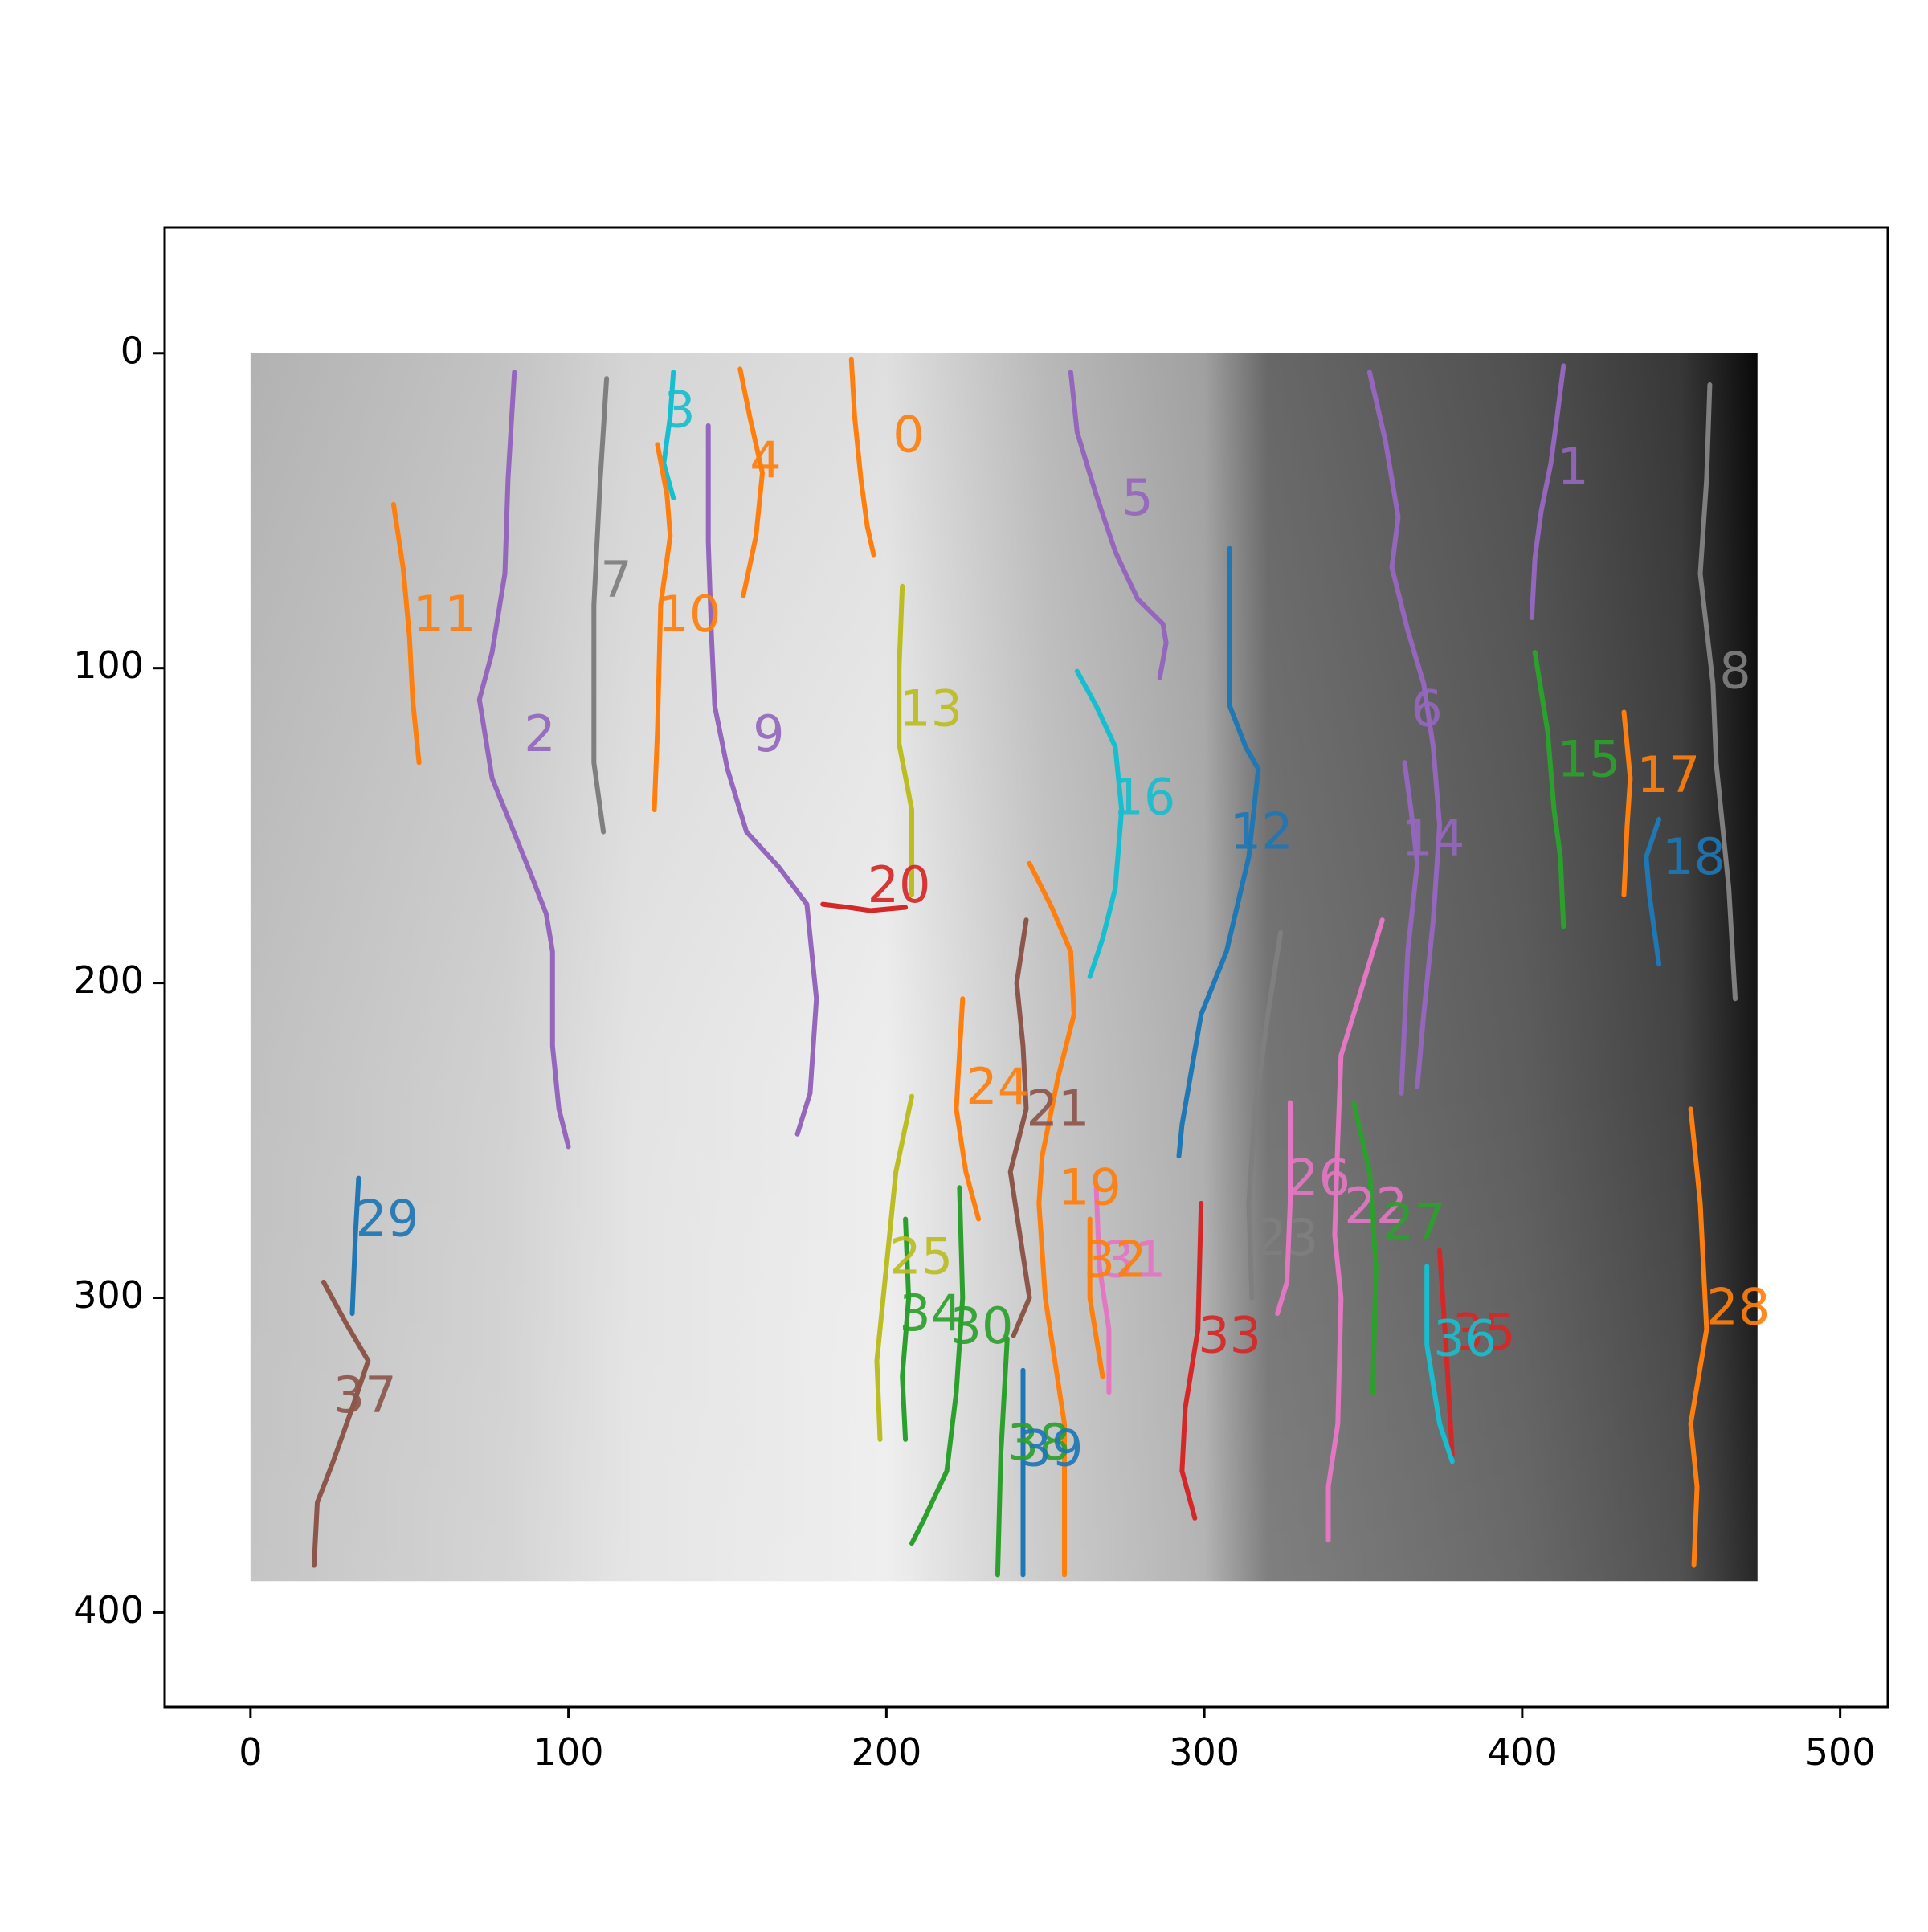 This screenshot has width=1928, height=1932. Describe the element at coordinates (539, 734) in the screenshot. I see `series-label-2: 2` at that location.